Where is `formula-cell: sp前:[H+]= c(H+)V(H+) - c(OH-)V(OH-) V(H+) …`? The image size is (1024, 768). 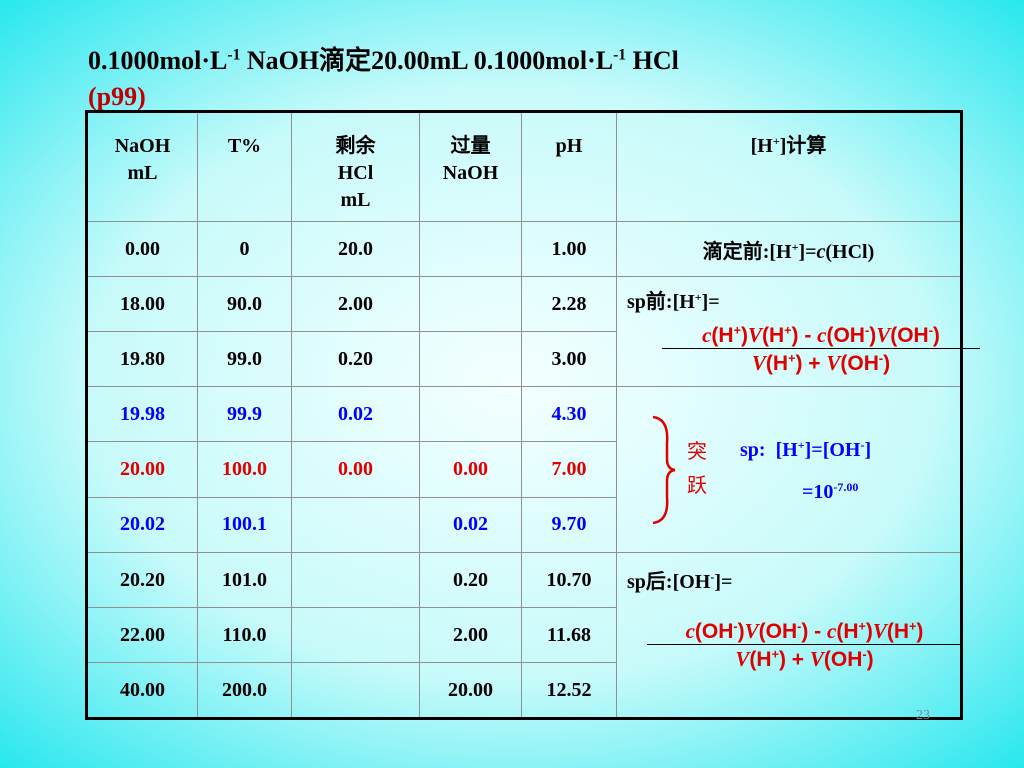 formula-cell: sp前:[H+]= c(H+)V(H+) - c(OH-)V(OH-) V(H+) … is located at coordinates (798, 331).